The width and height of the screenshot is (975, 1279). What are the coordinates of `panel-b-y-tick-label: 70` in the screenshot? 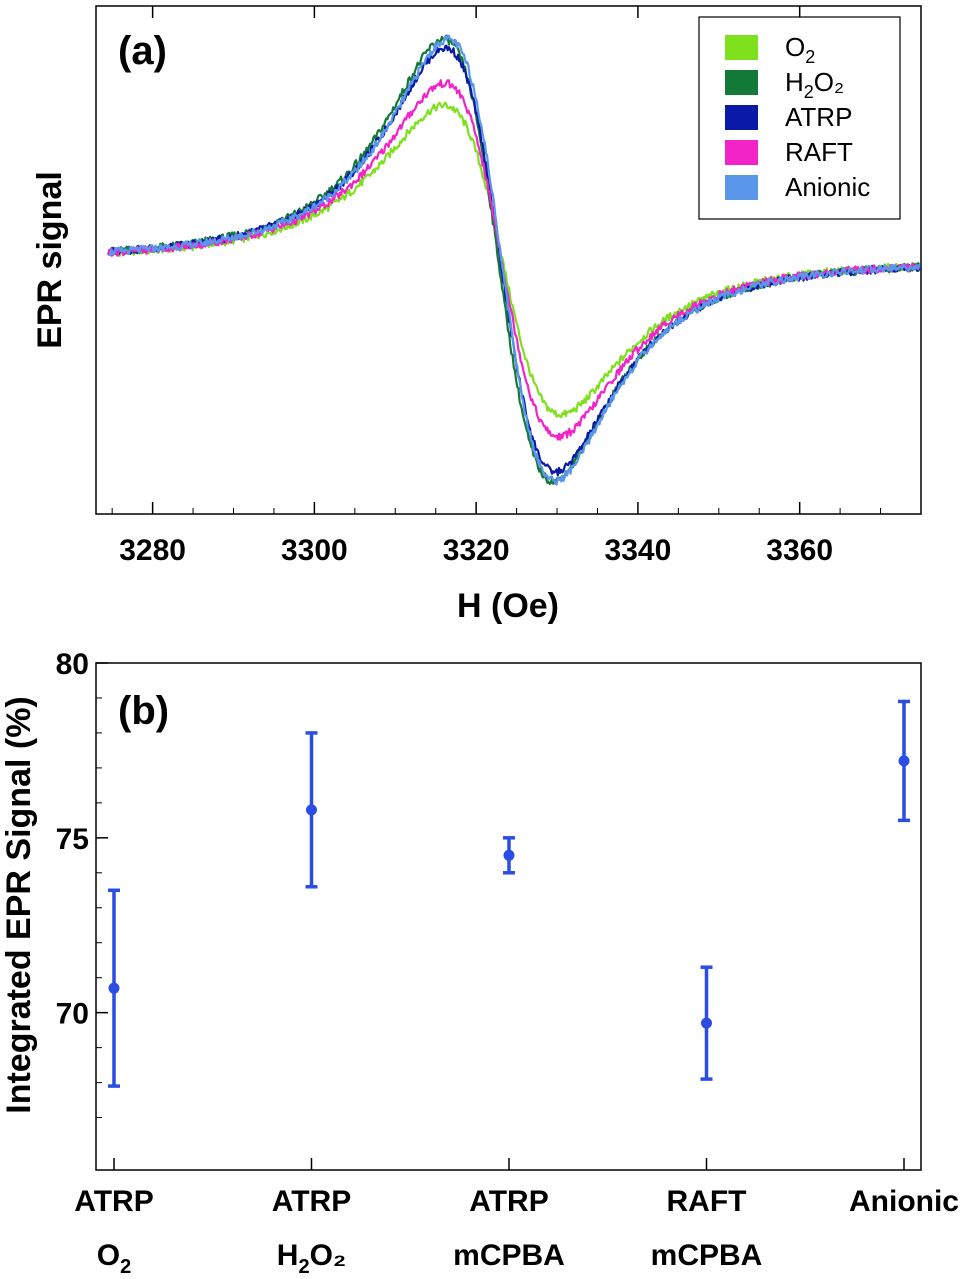 It's located at (72, 1014).